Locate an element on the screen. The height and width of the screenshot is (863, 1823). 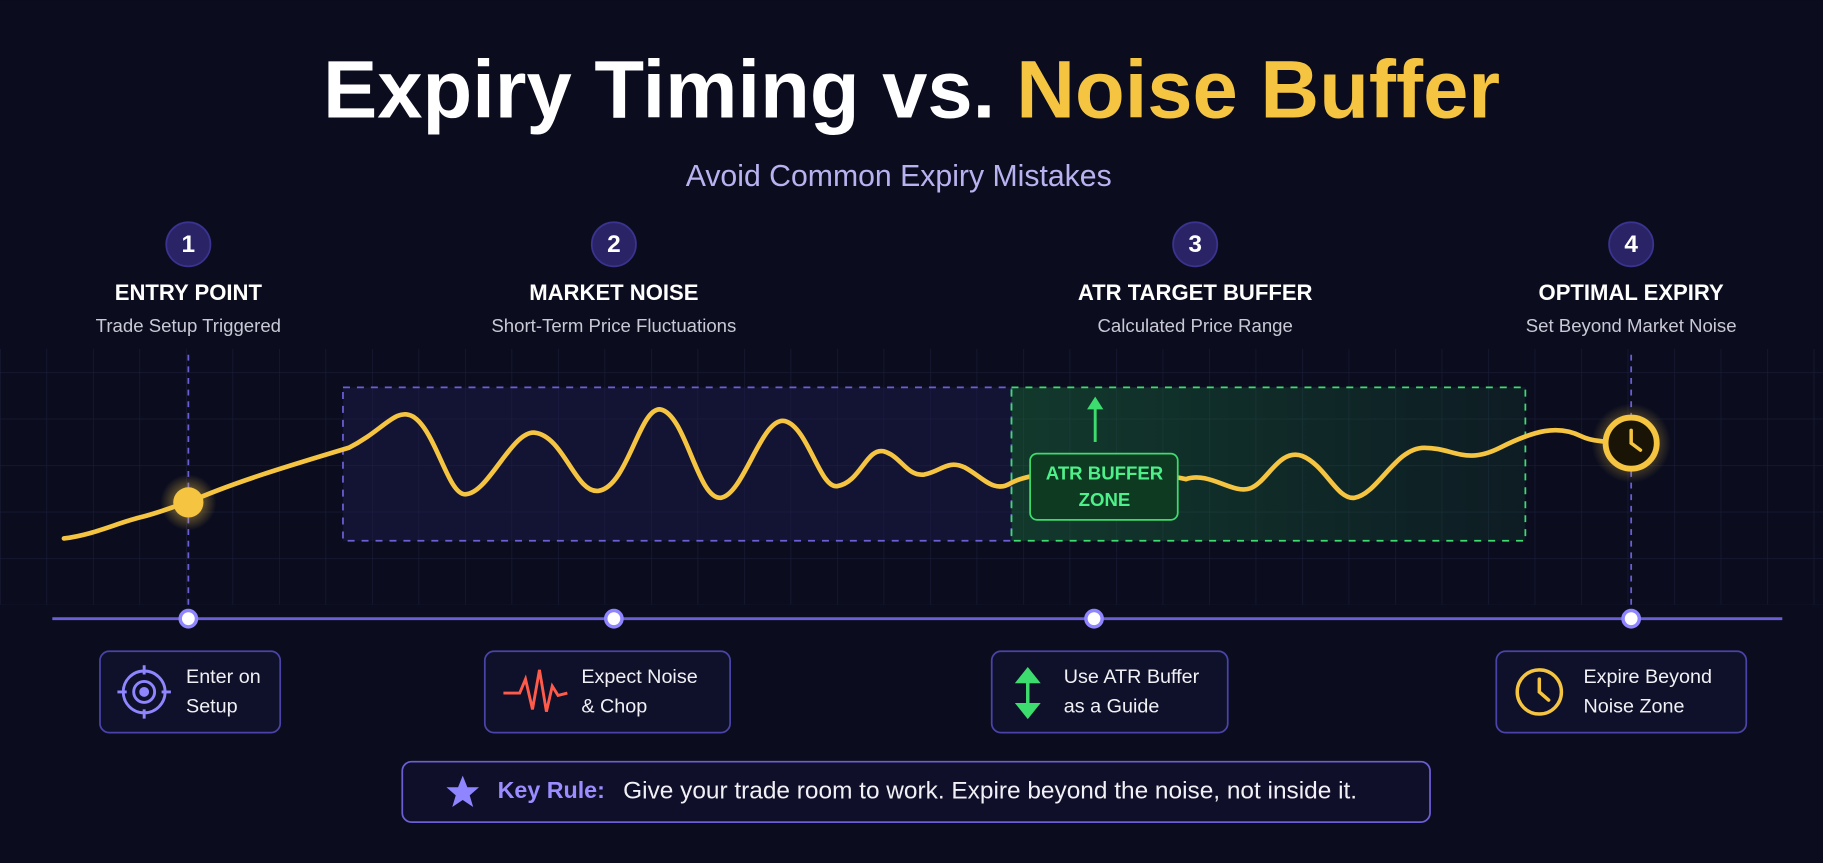
step-title: ATR TARGET BUFFER is located at coordinates (1195, 292).